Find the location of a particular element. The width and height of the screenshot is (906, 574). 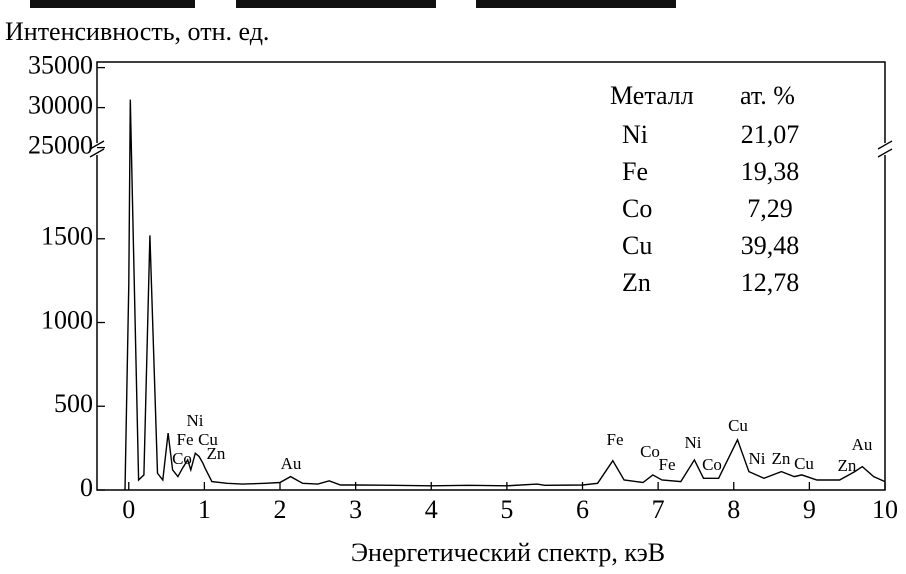

table-cell: Zn is located at coordinates (636, 282).